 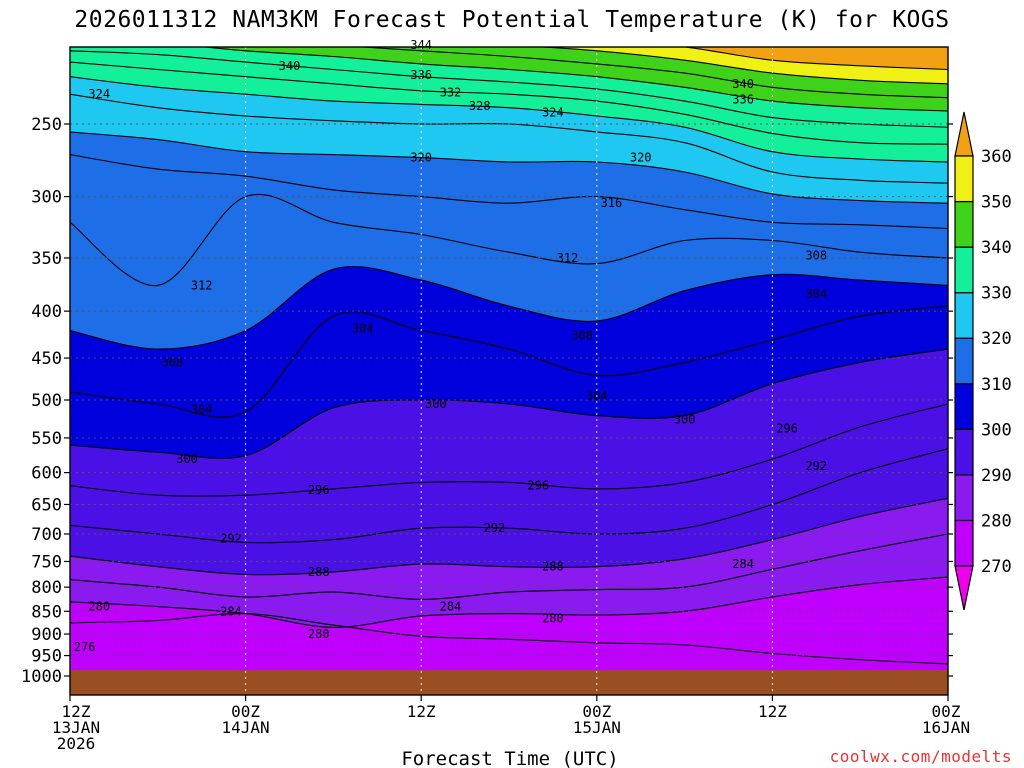 What do you see at coordinates (983, 361) in the screenshot?
I see `colorbar: 270 280 290 300 310 320 330 340 350 360` at bounding box center [983, 361].